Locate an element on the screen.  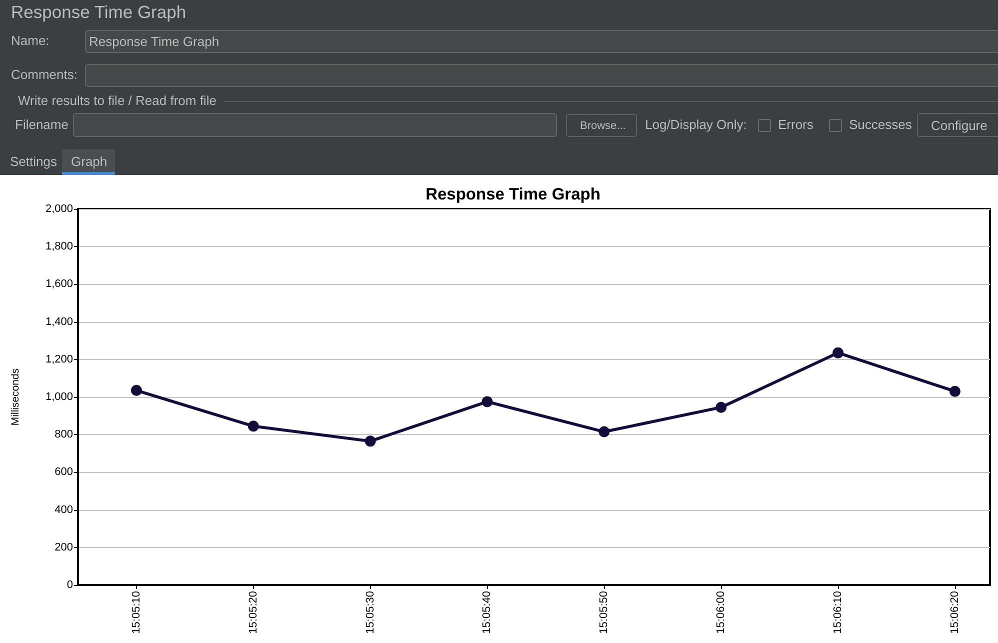
y-tick-label: 200 is located at coordinates (63, 547).